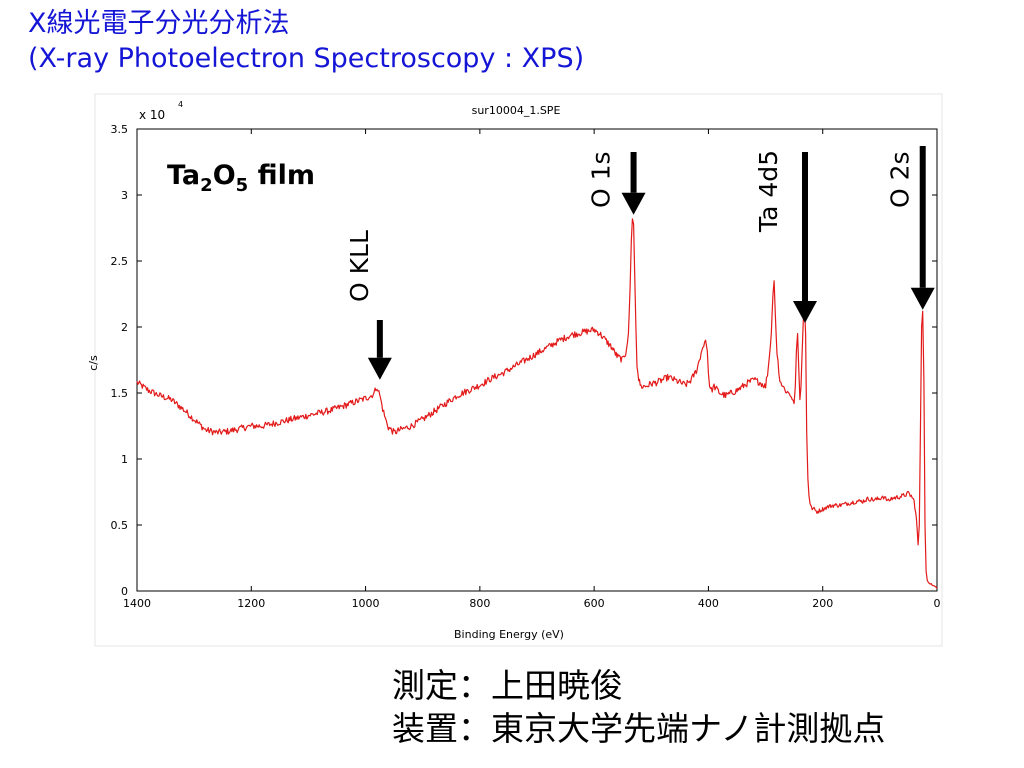  What do you see at coordinates (281, 175) in the screenshot?
I see `sample-label-part: film` at bounding box center [281, 175].